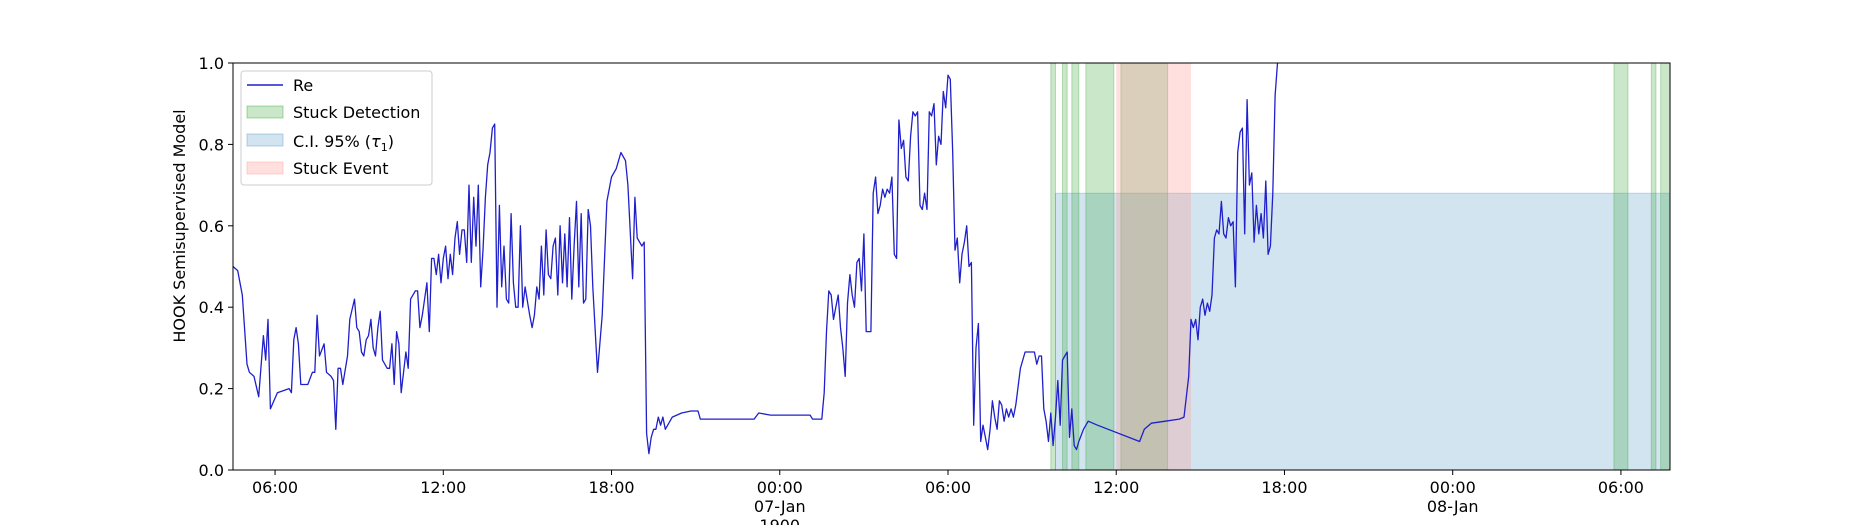  I want to click on legend-swatch-stuck-event, so click(265, 168).